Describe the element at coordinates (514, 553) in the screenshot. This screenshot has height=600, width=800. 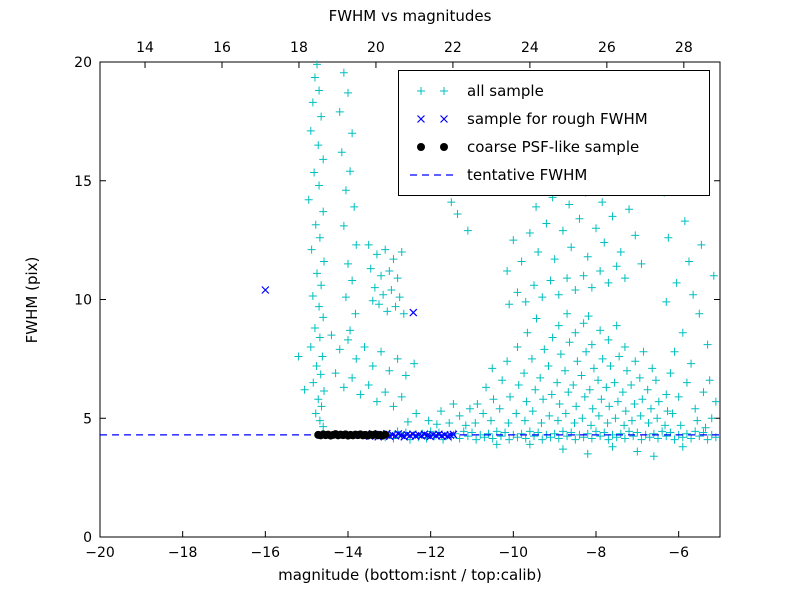
I see `x-tick-label: −10` at that location.